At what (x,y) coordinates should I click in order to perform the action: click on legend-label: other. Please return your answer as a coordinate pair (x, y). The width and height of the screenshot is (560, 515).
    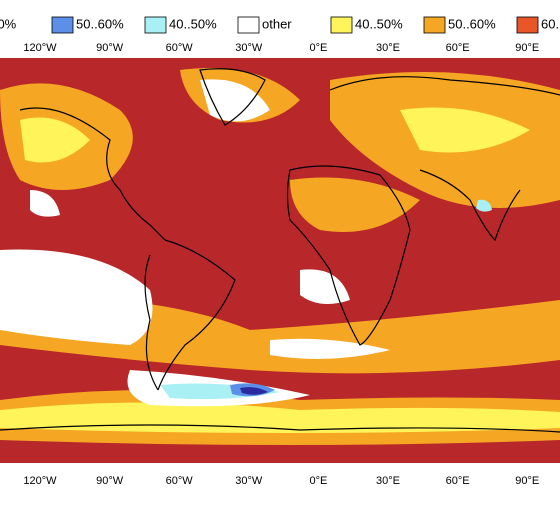
    Looking at the image, I should click on (277, 23).